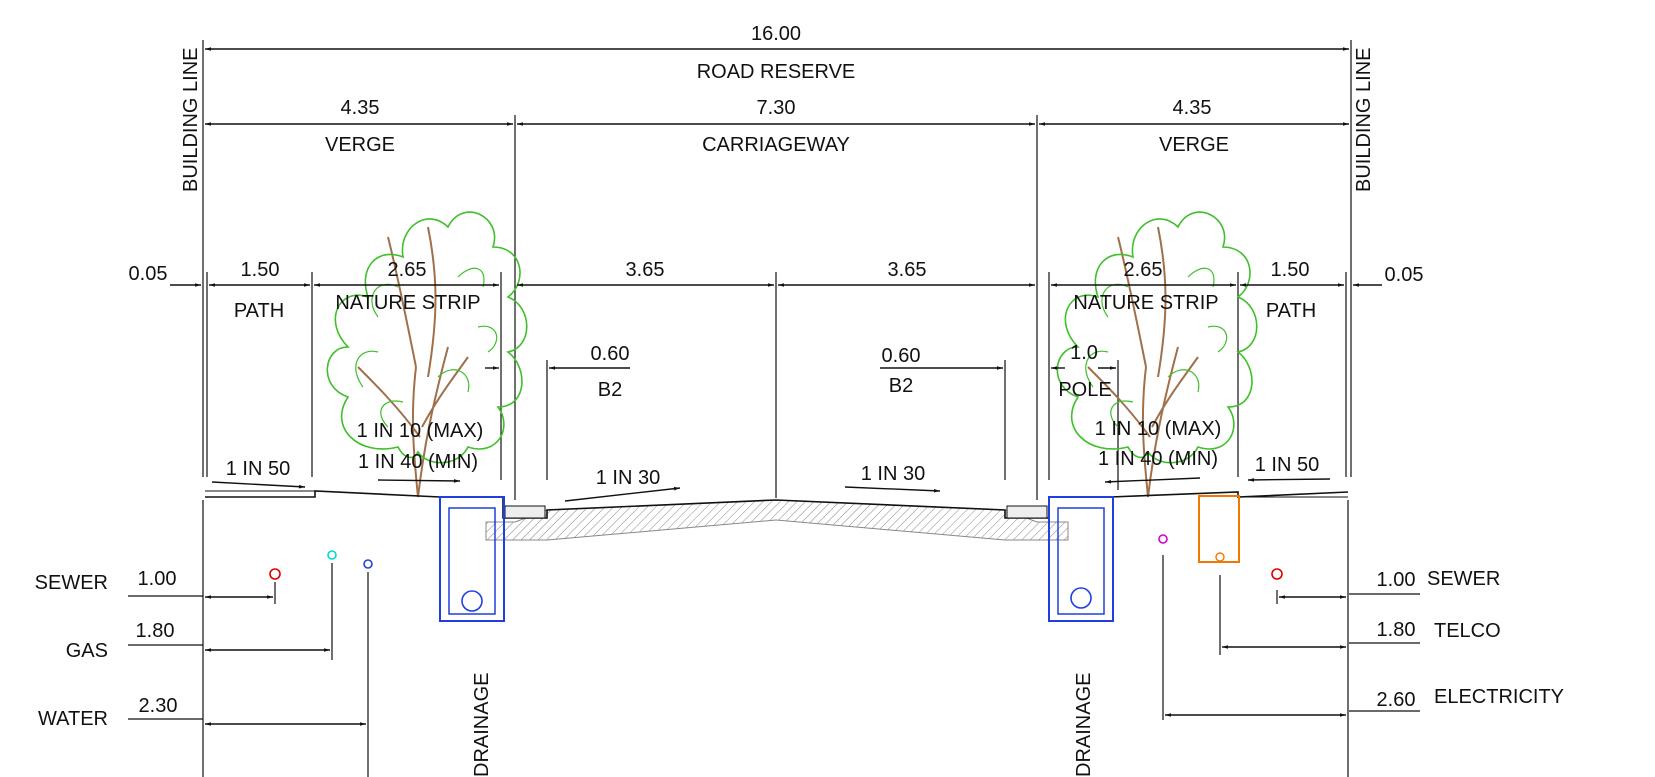  What do you see at coordinates (1291, 311) in the screenshot?
I see `path-right-label: PATH` at bounding box center [1291, 311].